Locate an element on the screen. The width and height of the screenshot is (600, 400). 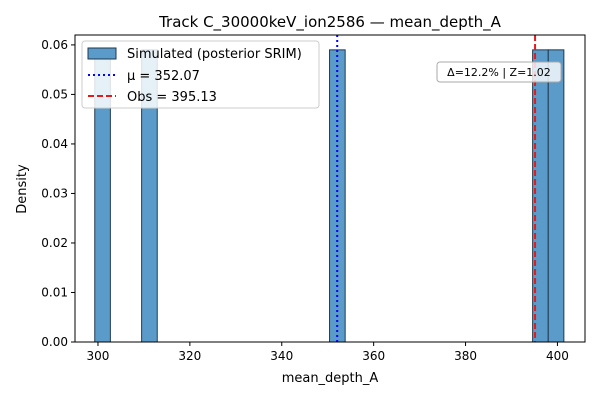
annotation-text: Δ=12.2% | Z=1.02 is located at coordinates (499, 72).